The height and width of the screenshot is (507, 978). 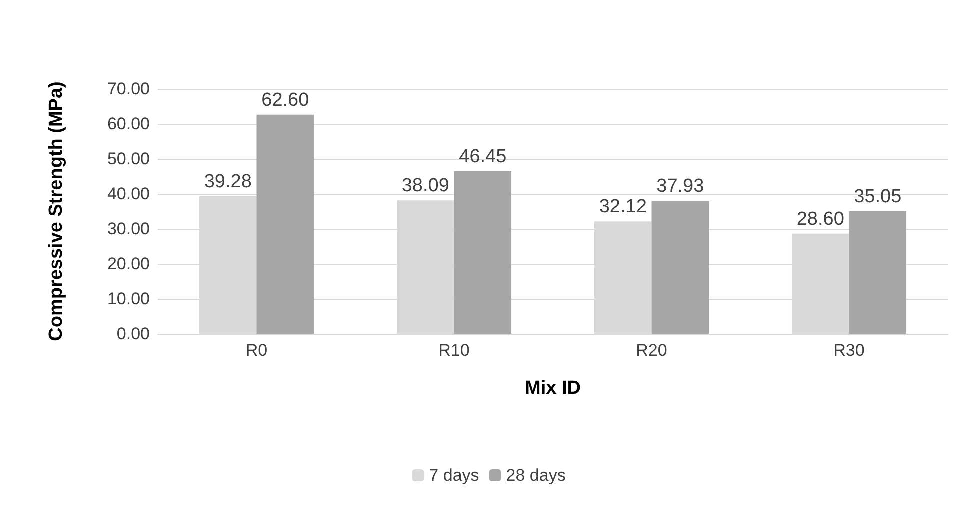 What do you see at coordinates (820, 219) in the screenshot?
I see `data-label: 28.60` at bounding box center [820, 219].